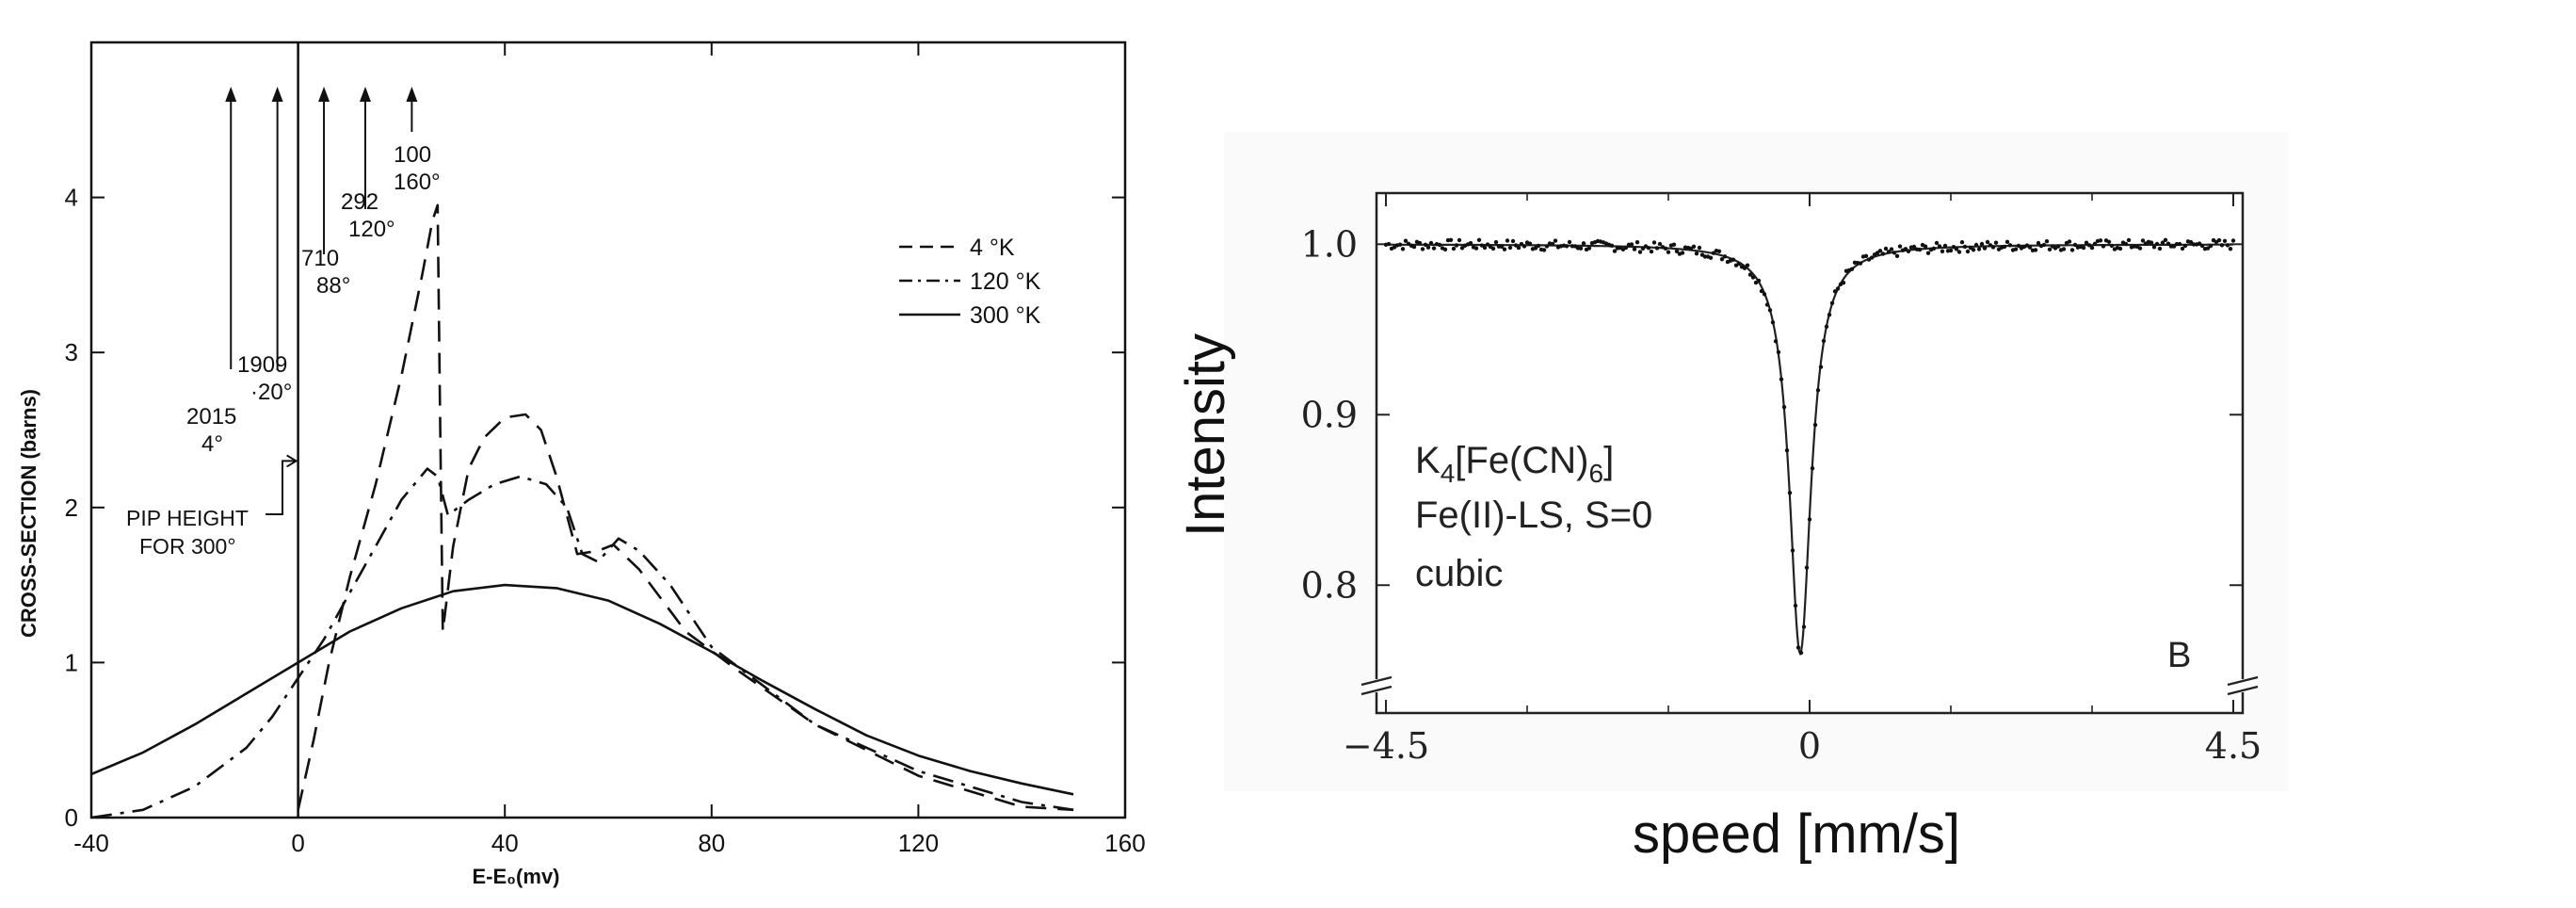 Image resolution: width=2576 pixels, height=908 pixels. What do you see at coordinates (1608, 460) in the screenshot?
I see `formula-close-bracket: ]` at bounding box center [1608, 460].